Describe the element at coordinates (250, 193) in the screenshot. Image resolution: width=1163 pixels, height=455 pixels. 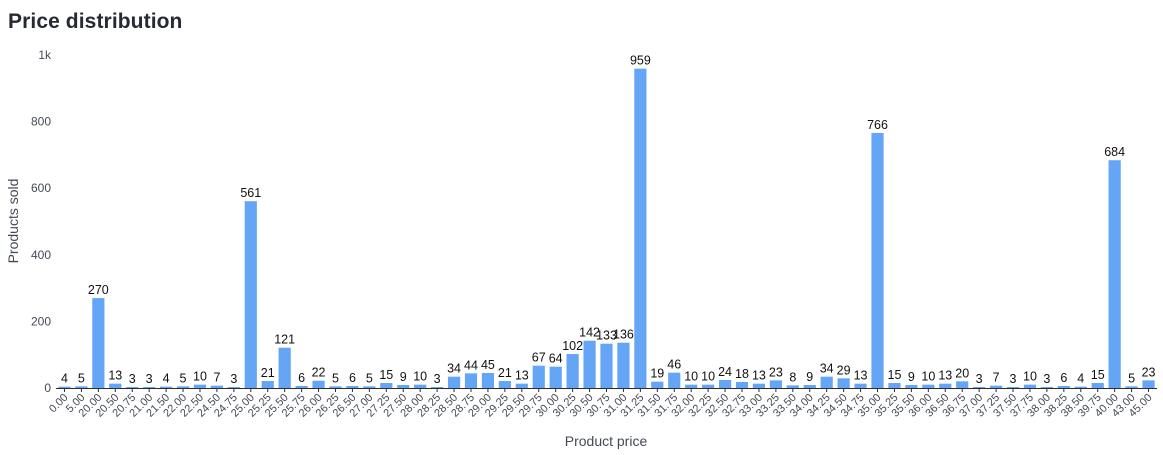
I see `data-label: 561` at that location.